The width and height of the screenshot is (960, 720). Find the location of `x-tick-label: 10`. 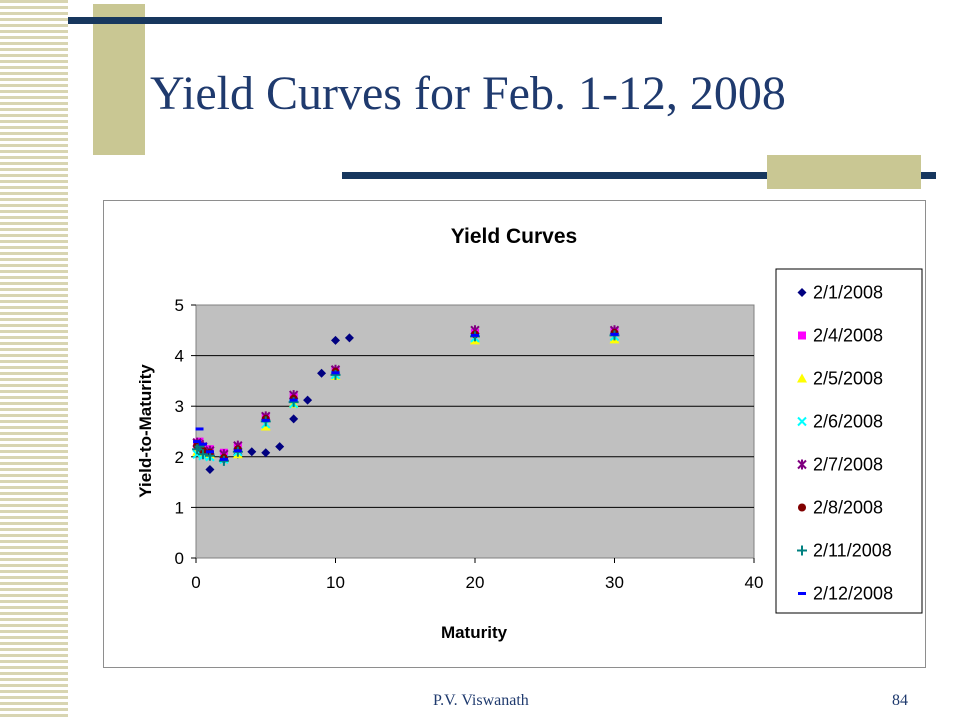

x-tick-label: 10 is located at coordinates (335, 582).